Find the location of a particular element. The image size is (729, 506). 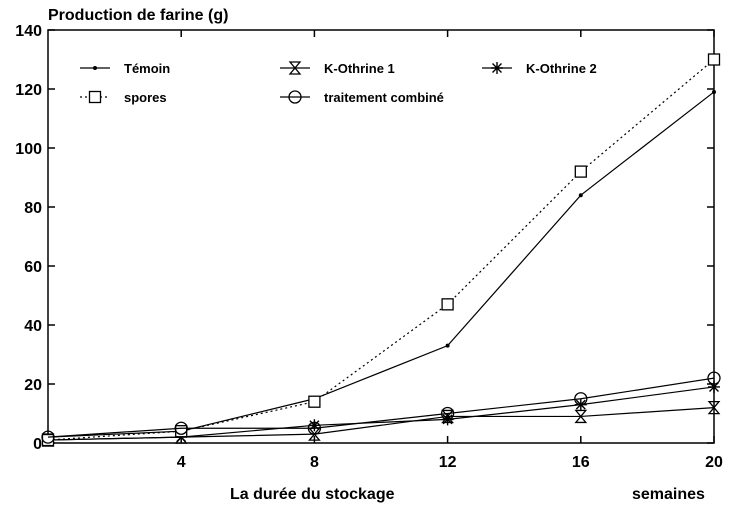

y-tick-label: 20 is located at coordinates (33, 385).